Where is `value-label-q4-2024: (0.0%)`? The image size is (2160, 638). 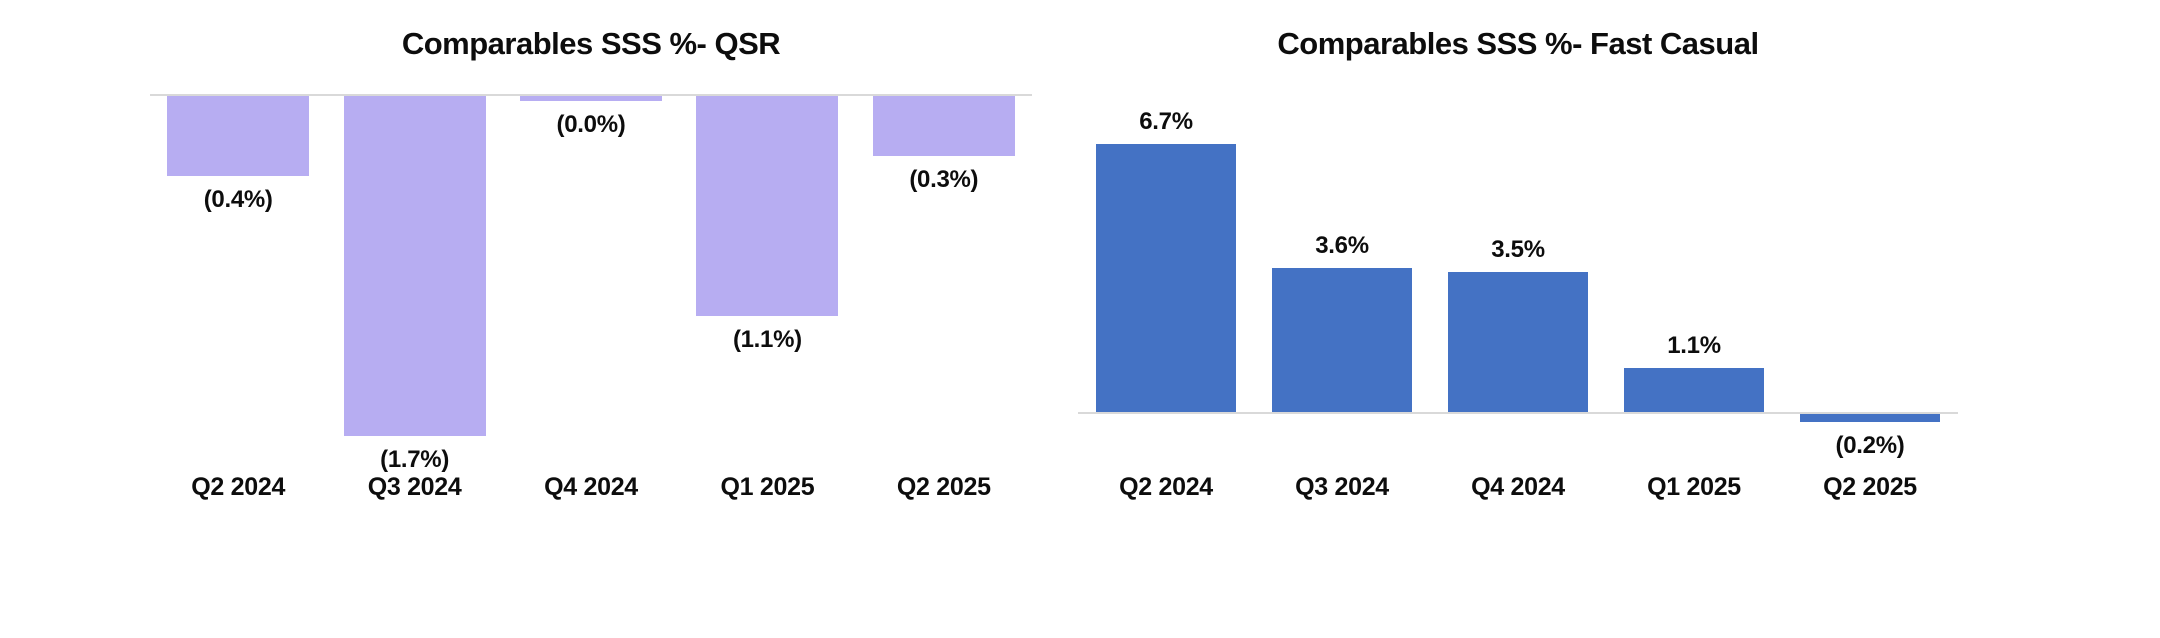
value-label-q4-2024: (0.0%) is located at coordinates (591, 124).